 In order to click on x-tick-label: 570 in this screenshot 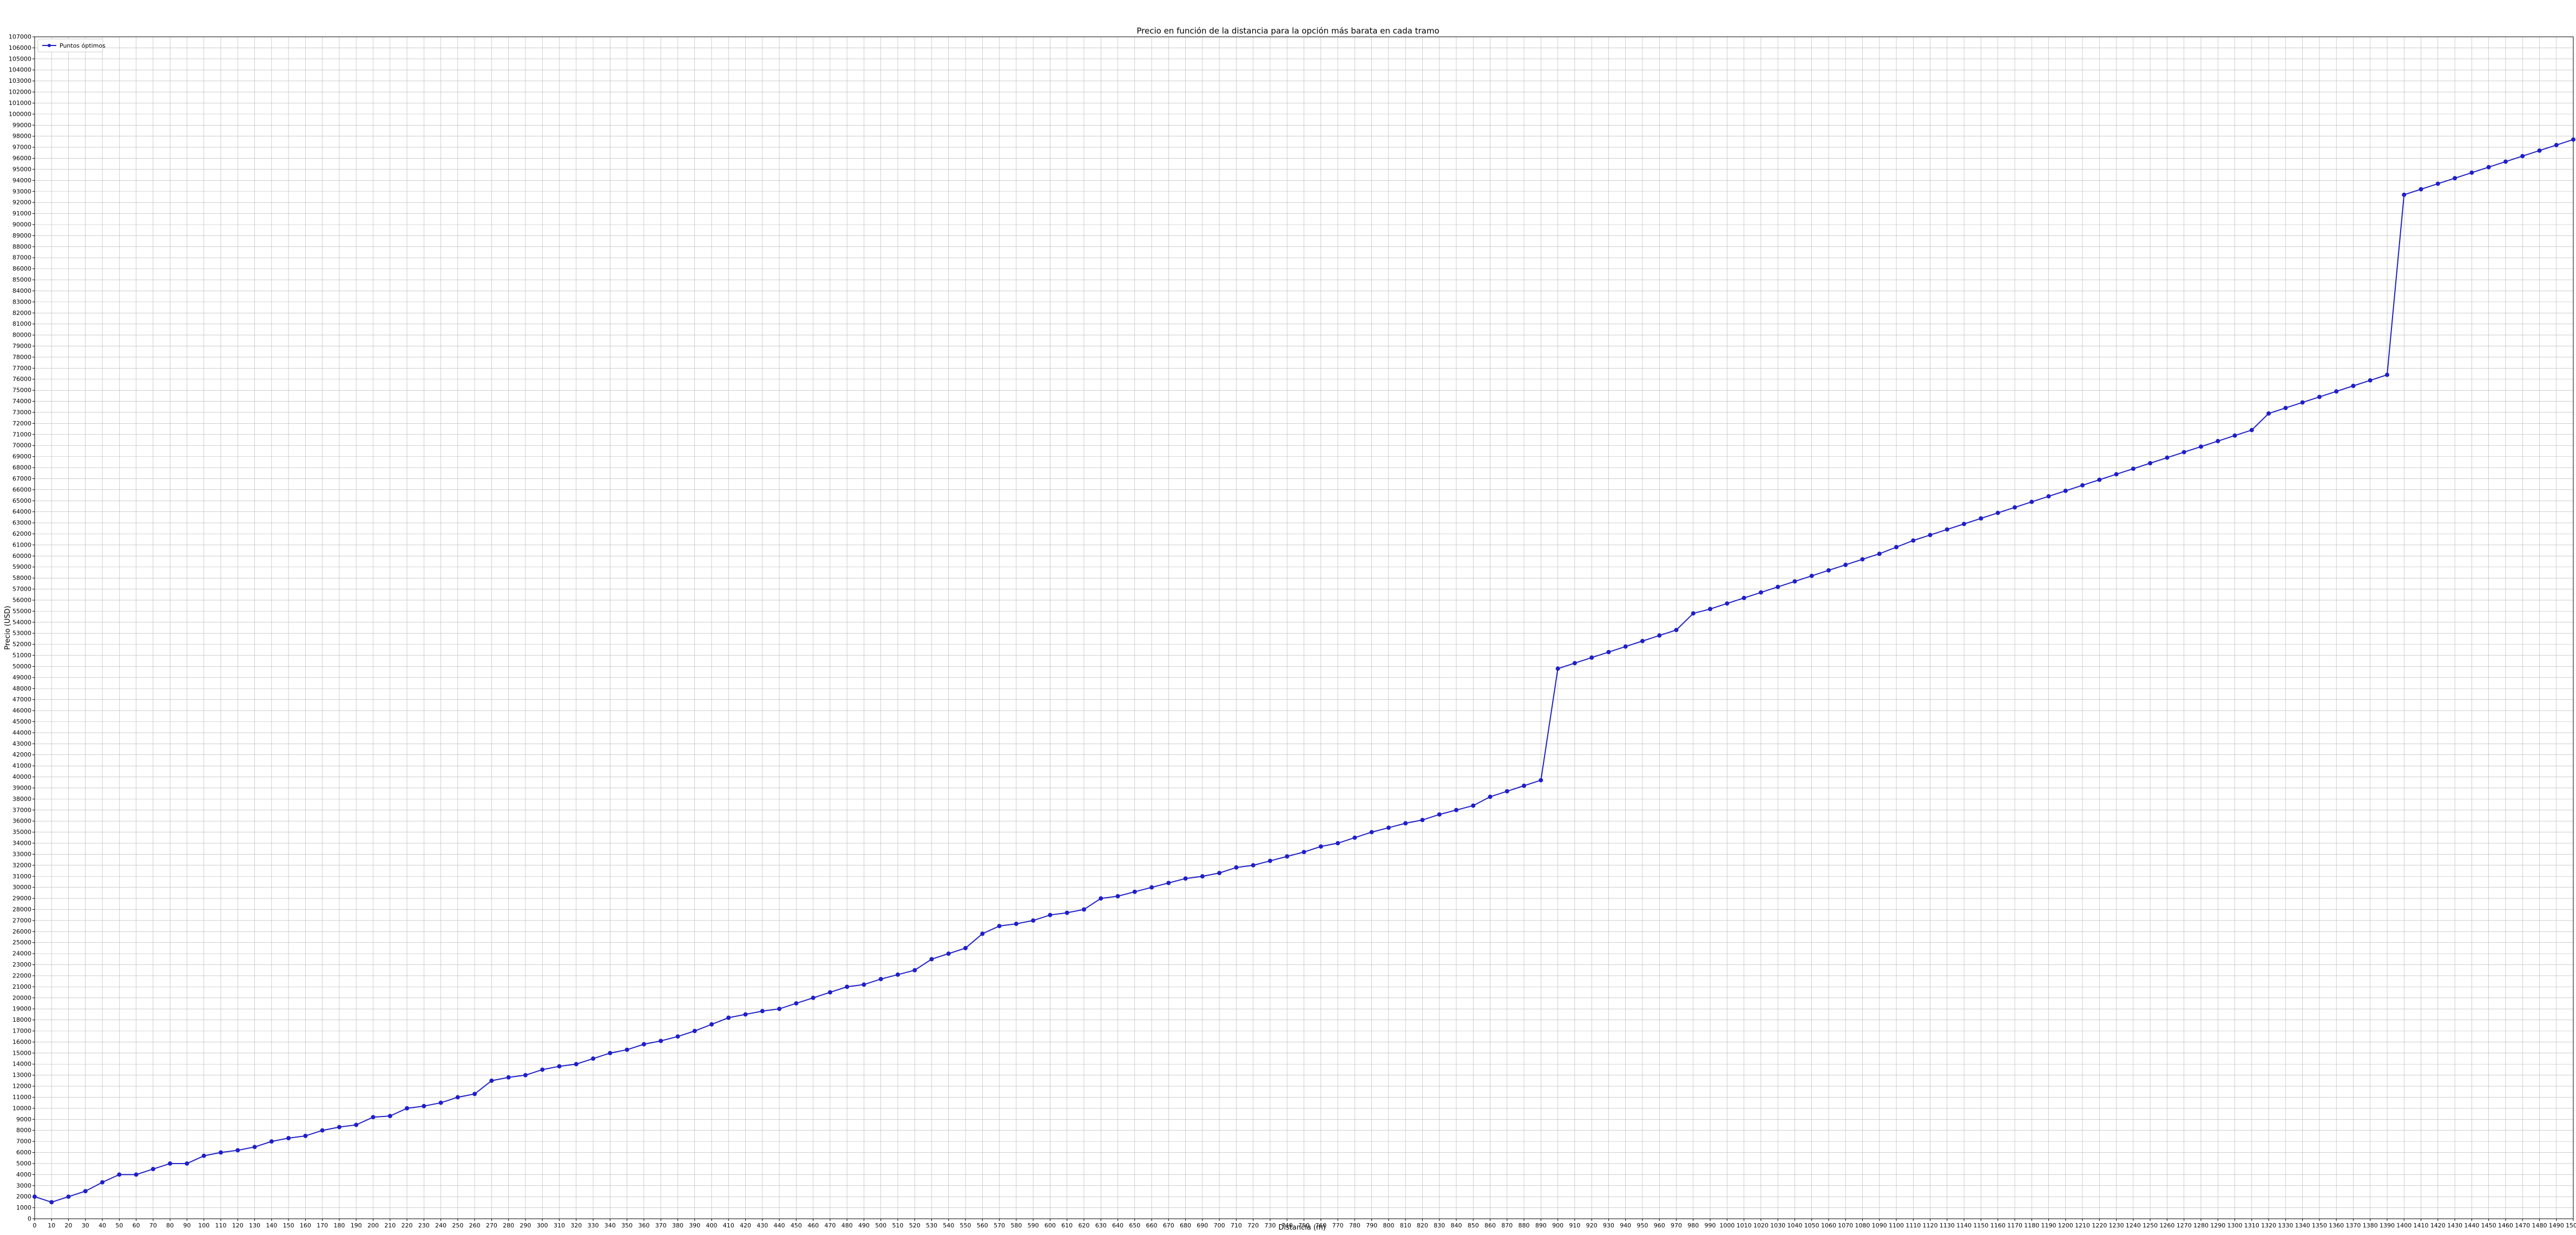, I will do `click(999, 1225)`.